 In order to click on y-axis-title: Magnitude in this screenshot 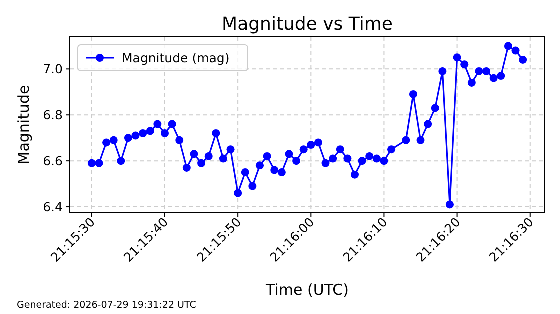, I will do `click(24, 125)`.